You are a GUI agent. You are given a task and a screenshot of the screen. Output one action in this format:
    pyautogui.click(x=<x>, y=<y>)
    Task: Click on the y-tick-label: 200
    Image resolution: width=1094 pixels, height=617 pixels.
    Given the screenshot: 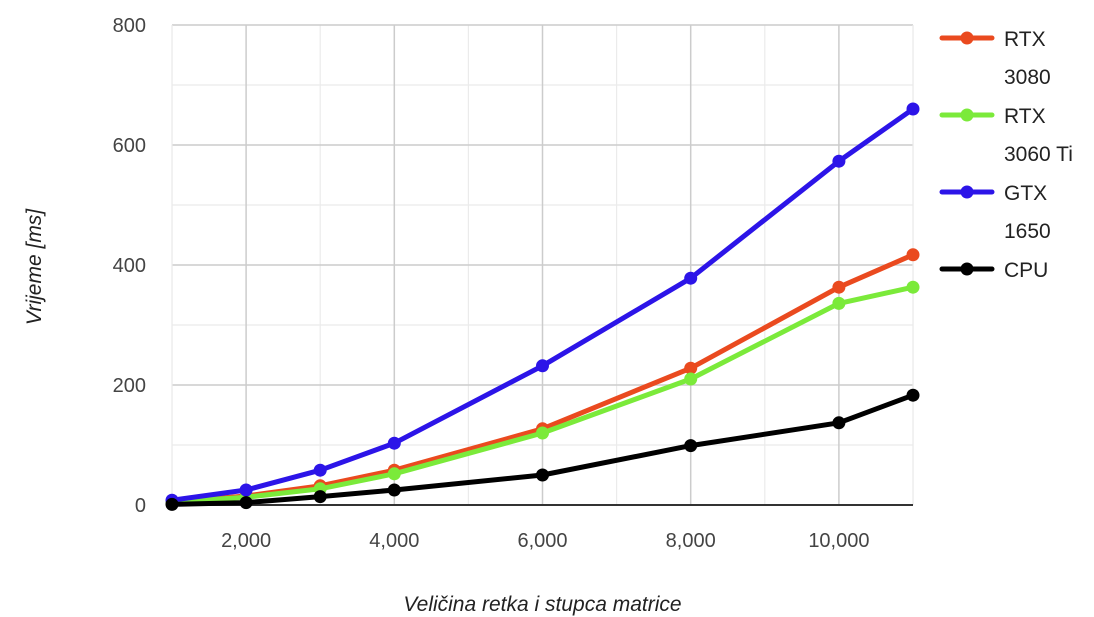 What is the action you would take?
    pyautogui.click(x=129, y=386)
    